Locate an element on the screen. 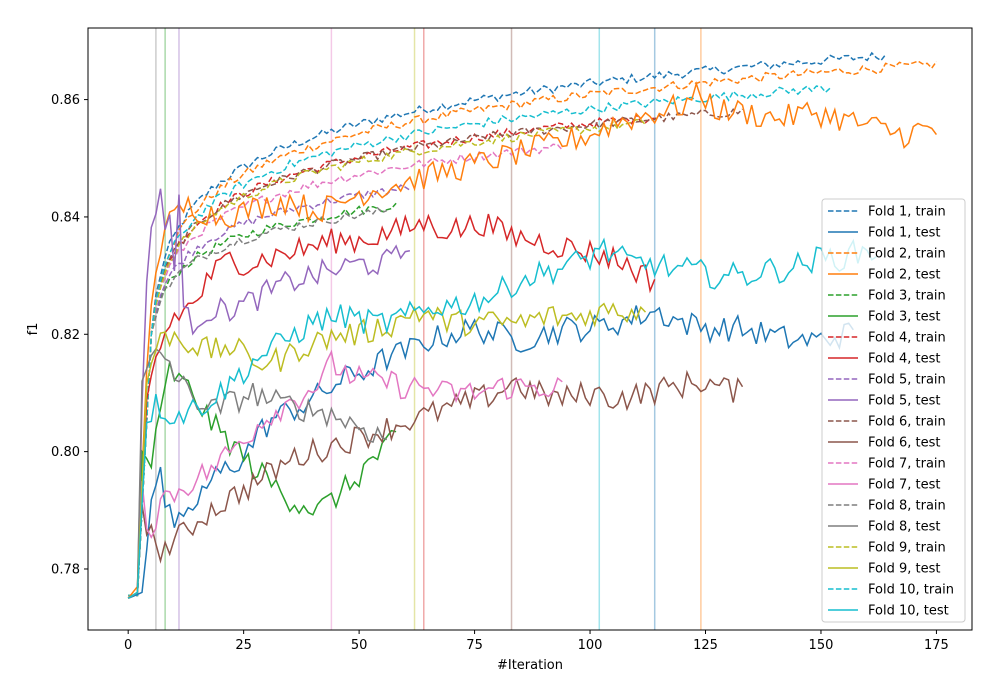 The image size is (1000, 700). x-tick-label: 50 is located at coordinates (359, 645).